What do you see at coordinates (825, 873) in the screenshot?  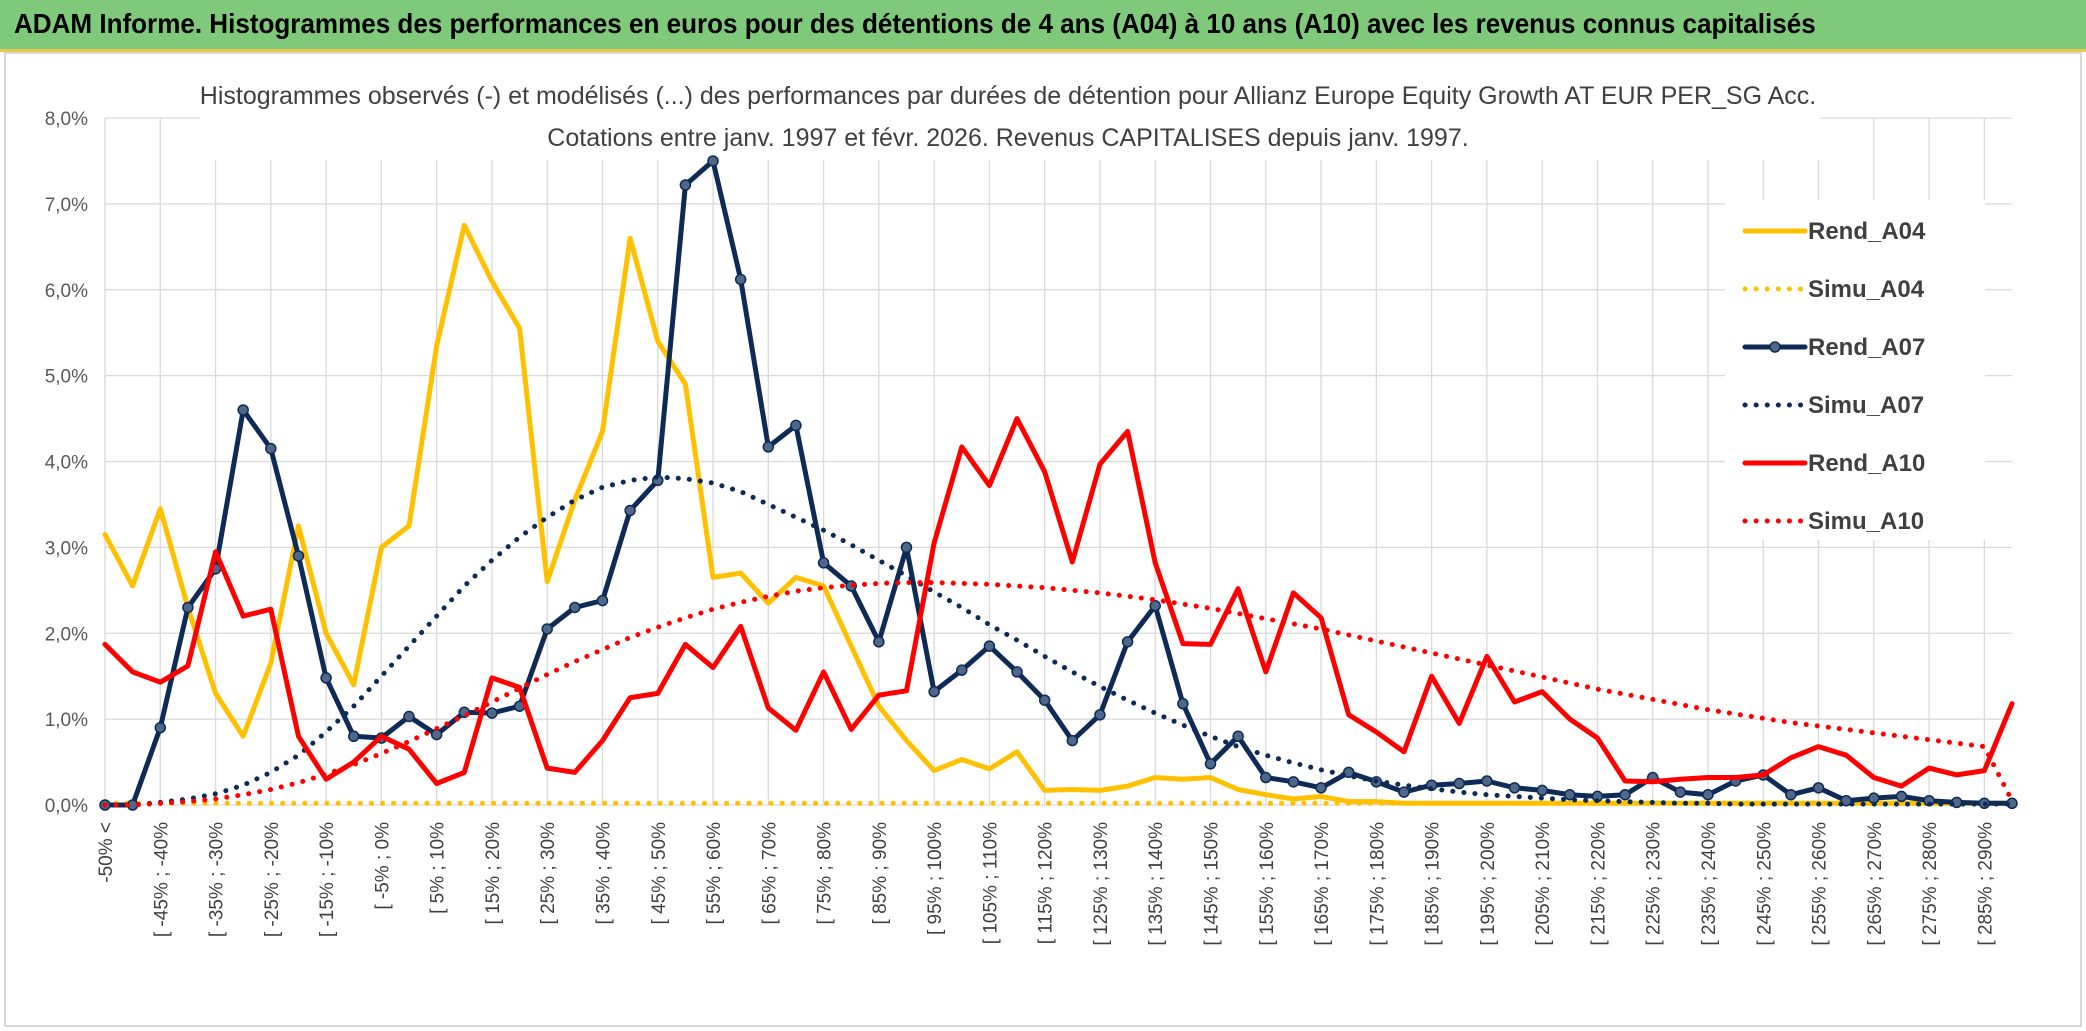 I see `x-tick-label: [ 75% ; 80%` at bounding box center [825, 873].